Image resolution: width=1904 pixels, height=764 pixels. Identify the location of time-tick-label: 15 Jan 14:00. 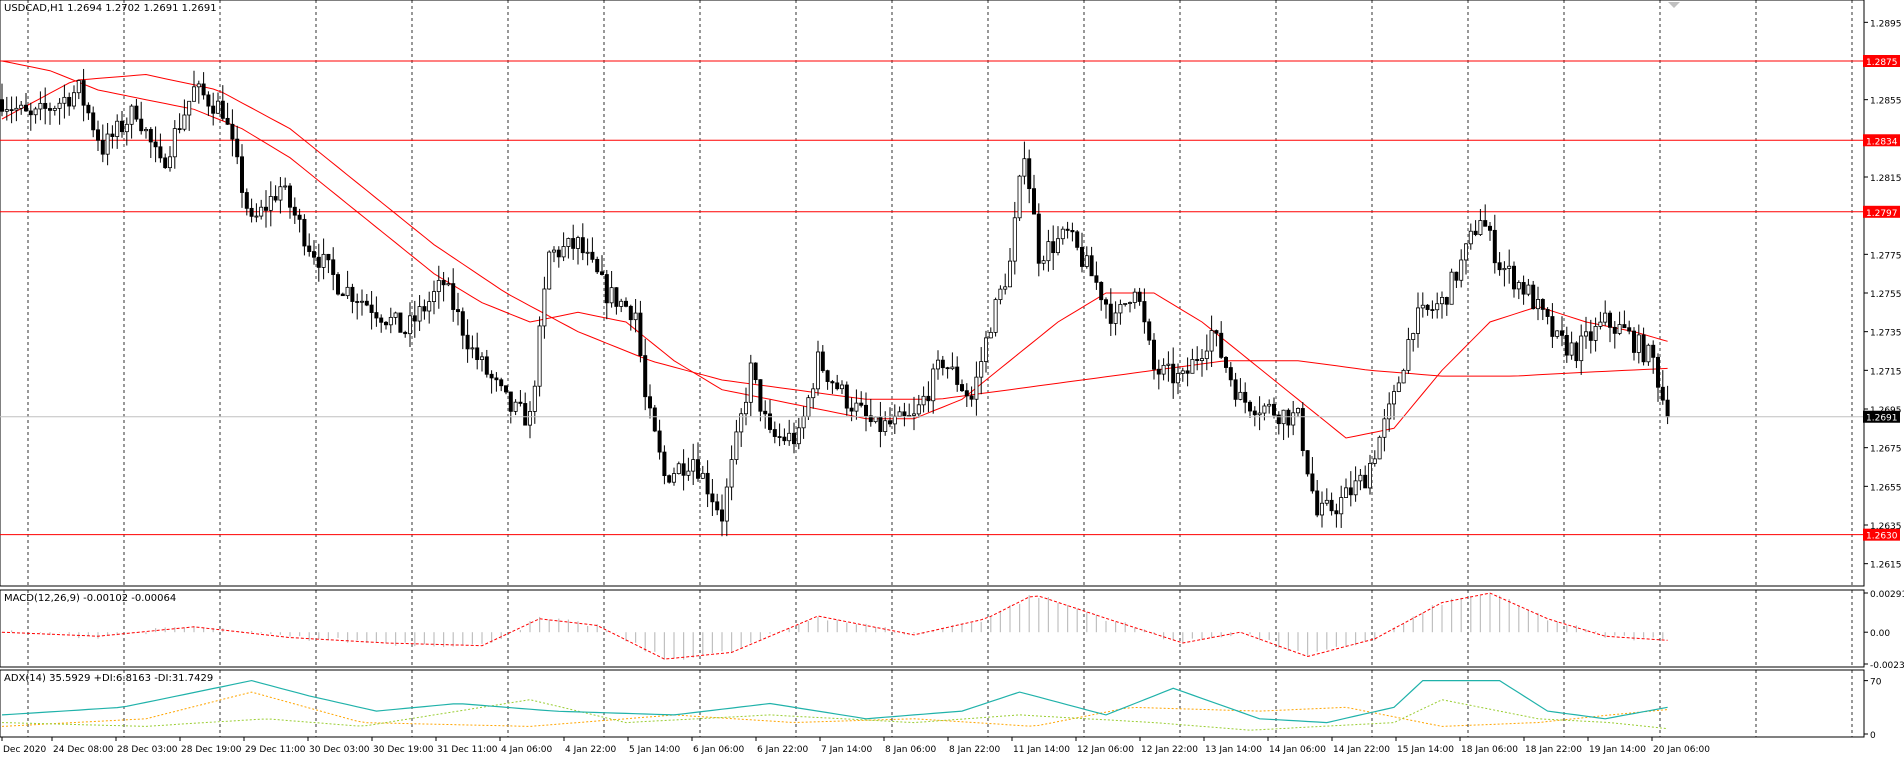
(1425, 750).